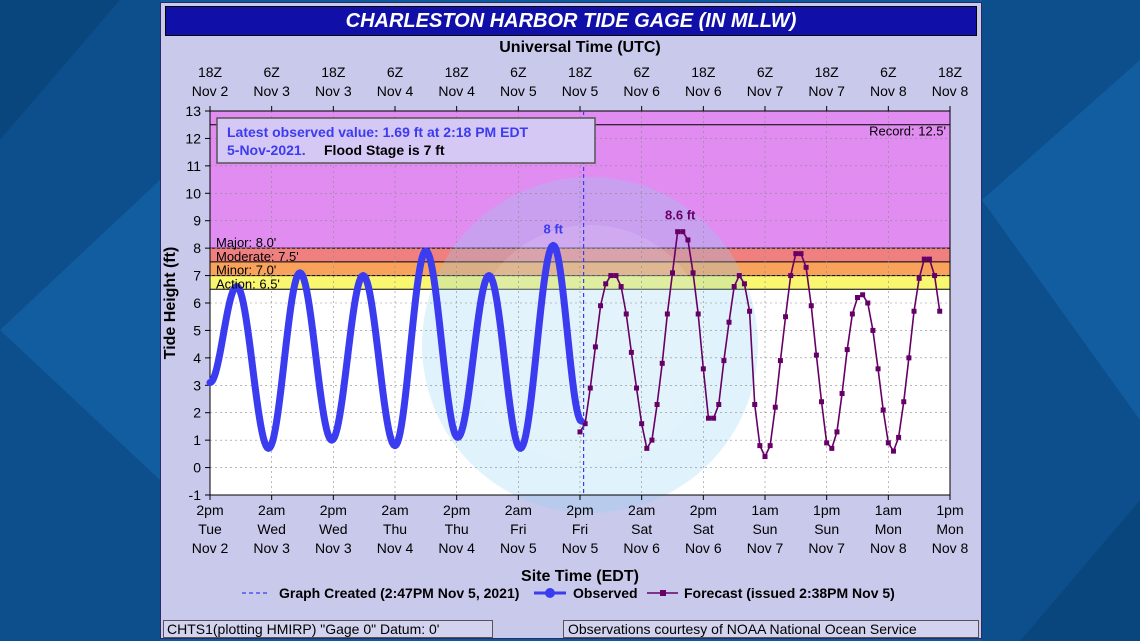 This screenshot has width=1140, height=641. I want to click on top-axis-title: Universal Time (UTC), so click(580, 47).